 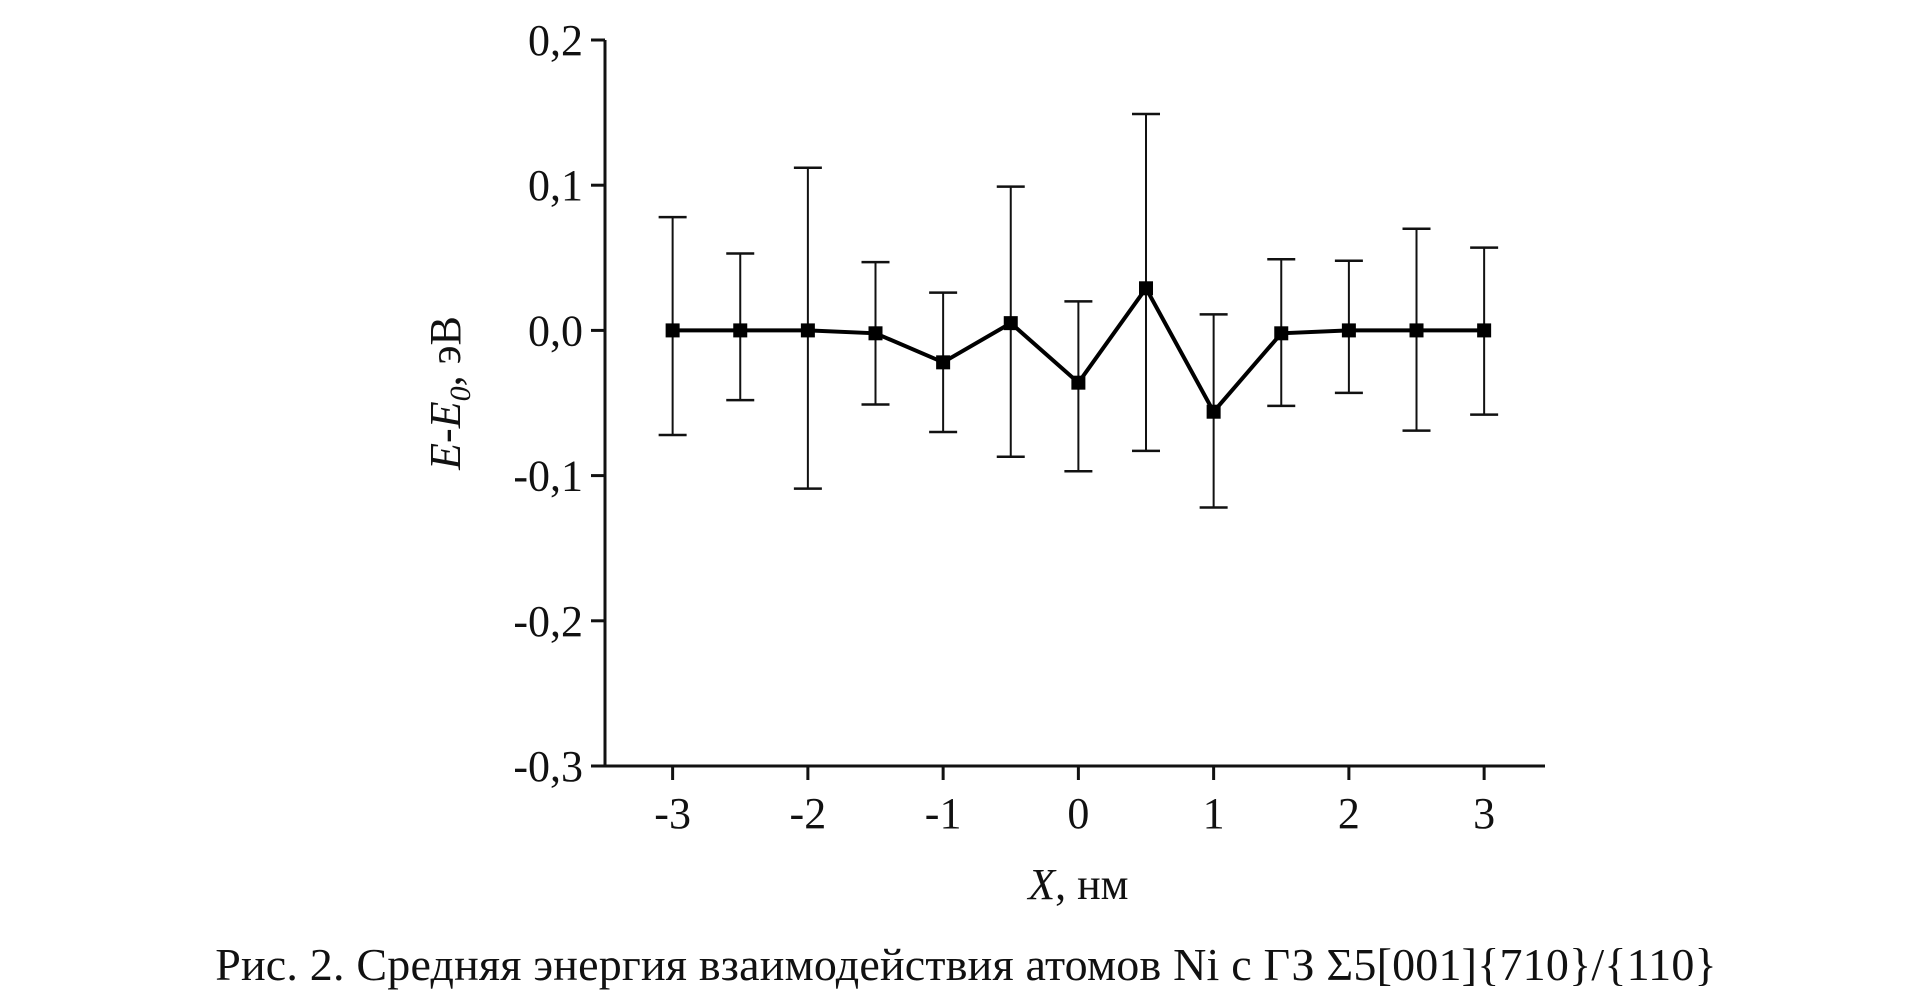 What do you see at coordinates (548, 621) in the screenshot?
I see `y-tick-label: -0,2` at bounding box center [548, 621].